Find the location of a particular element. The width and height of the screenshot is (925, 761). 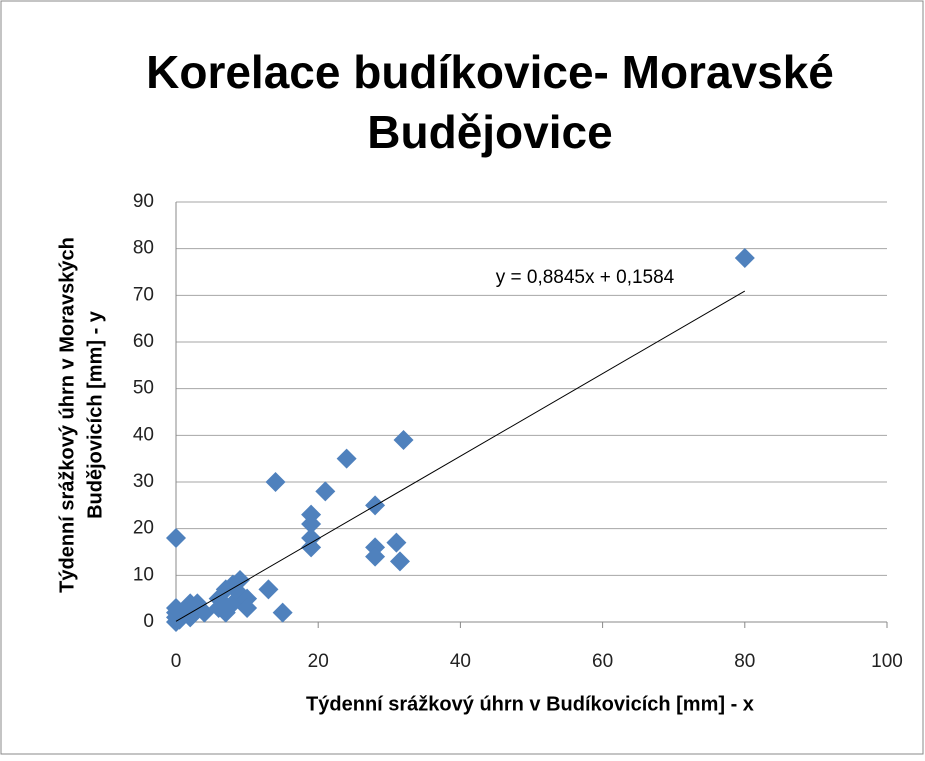

y-tick-label: 80 is located at coordinates (143, 248).